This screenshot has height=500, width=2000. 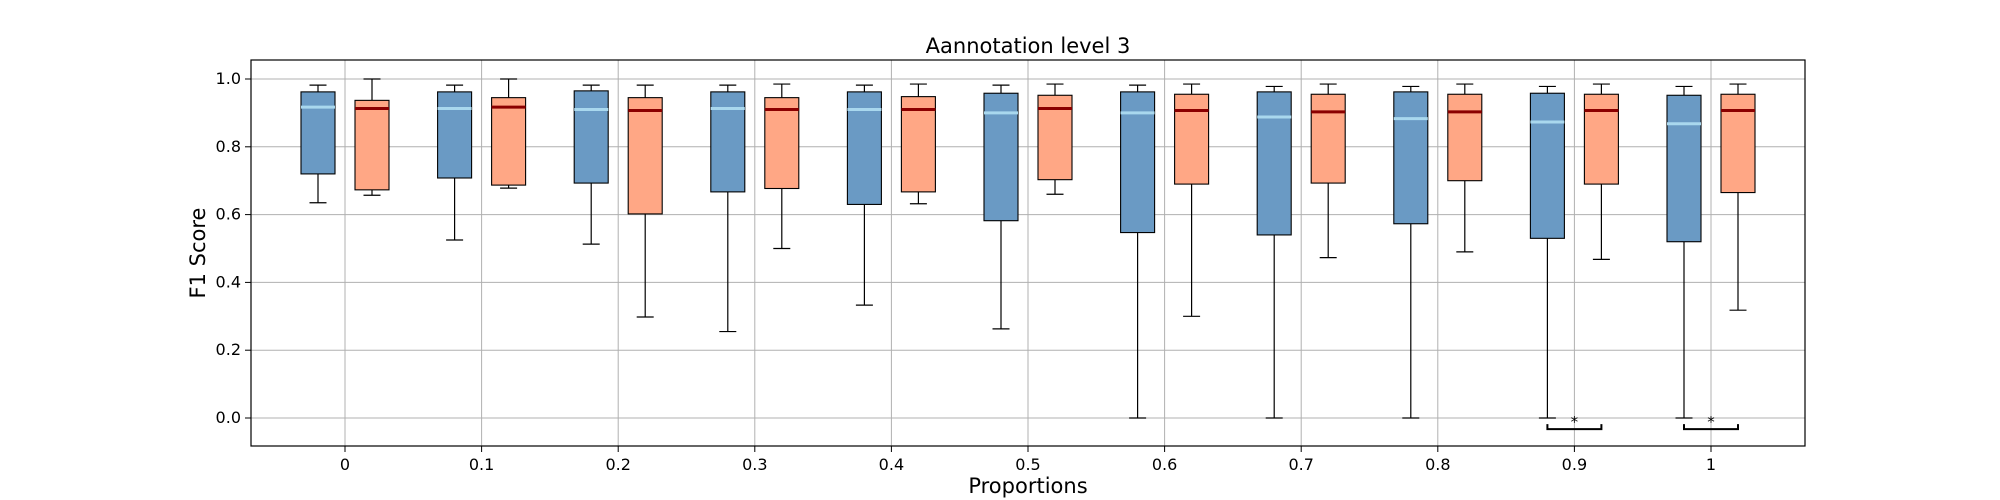 I want to click on y-tick-label: 0.8, so click(x=228, y=146).